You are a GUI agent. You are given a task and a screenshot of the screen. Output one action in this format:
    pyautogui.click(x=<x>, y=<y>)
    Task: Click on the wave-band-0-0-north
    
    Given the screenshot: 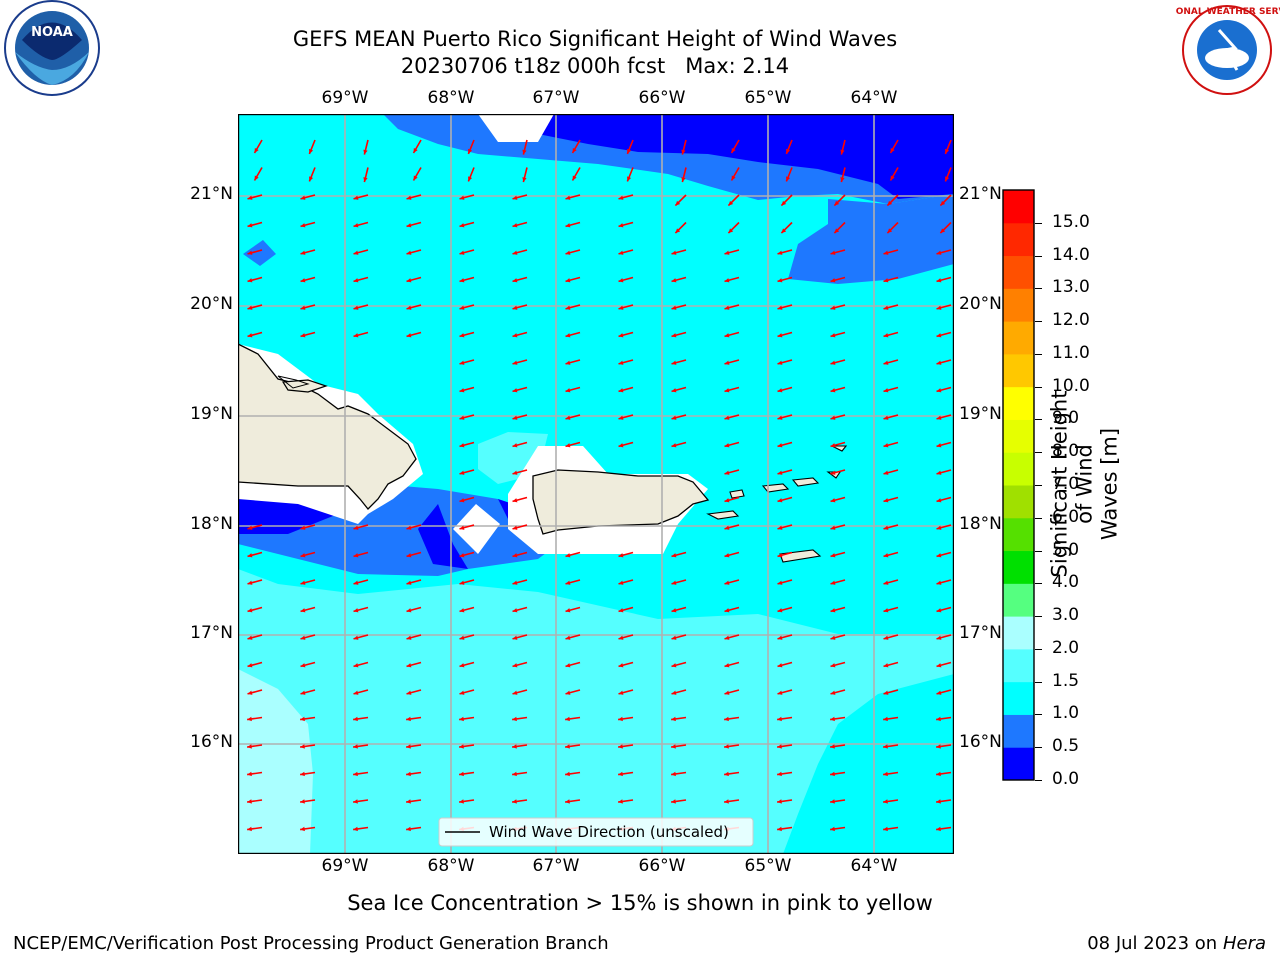 What is the action you would take?
    pyautogui.click(x=741, y=156)
    